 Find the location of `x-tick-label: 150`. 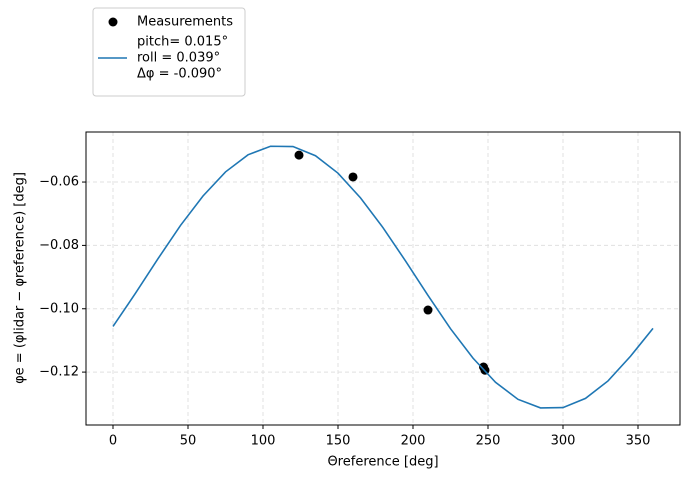

x-tick-label: 150 is located at coordinates (338, 441).